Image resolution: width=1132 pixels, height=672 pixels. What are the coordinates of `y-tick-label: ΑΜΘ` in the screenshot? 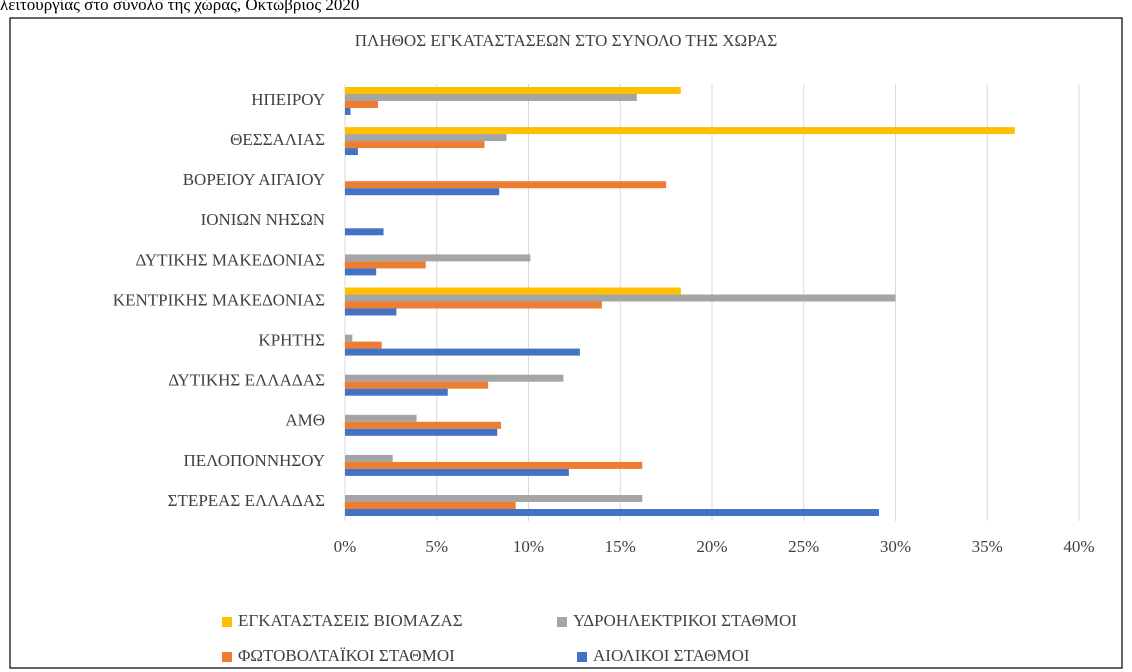 It's located at (305, 420).